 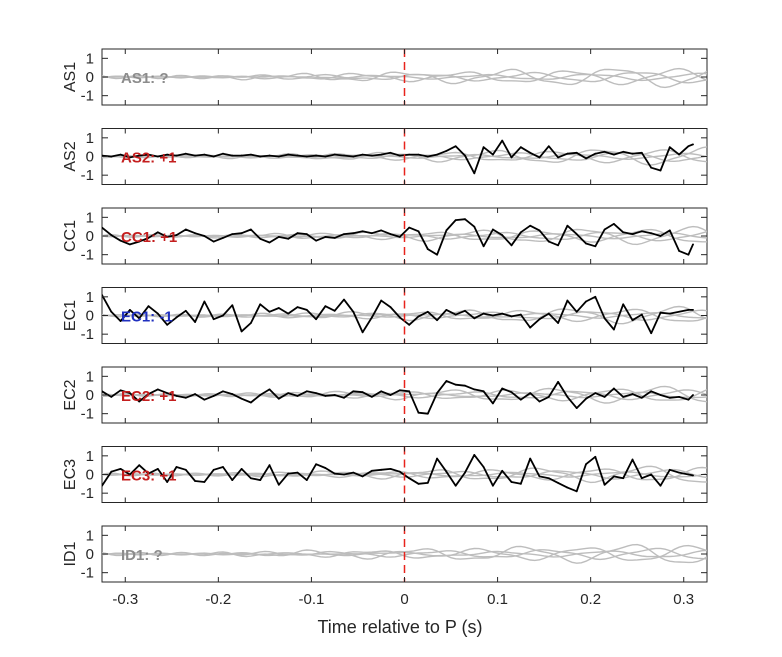 What do you see at coordinates (148, 396) in the screenshot?
I see `panel-label: EC2: +1` at bounding box center [148, 396].